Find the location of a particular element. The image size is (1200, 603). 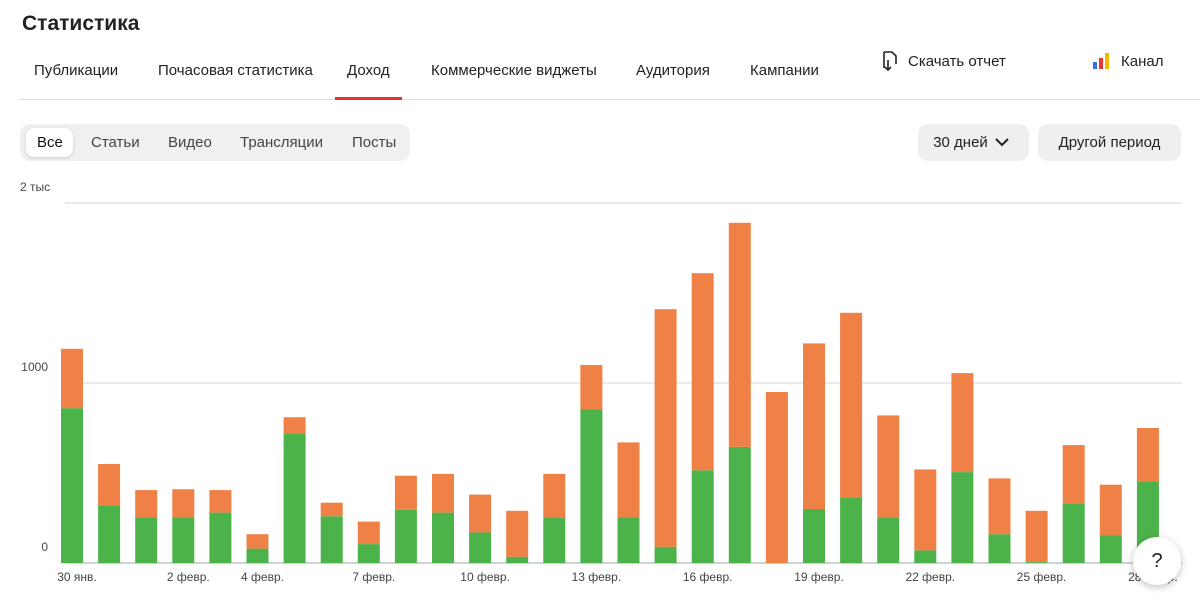

x-tick-label: 25 февр. is located at coordinates (1042, 577).